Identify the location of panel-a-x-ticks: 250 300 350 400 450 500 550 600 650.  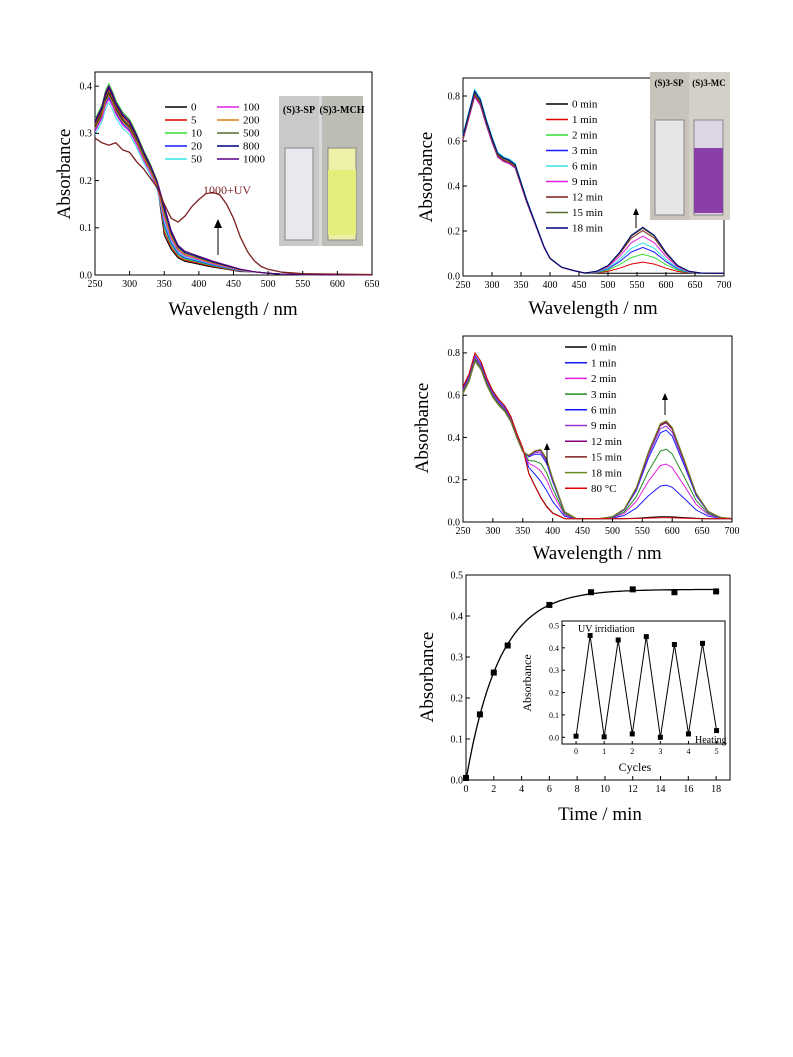
(234, 280).